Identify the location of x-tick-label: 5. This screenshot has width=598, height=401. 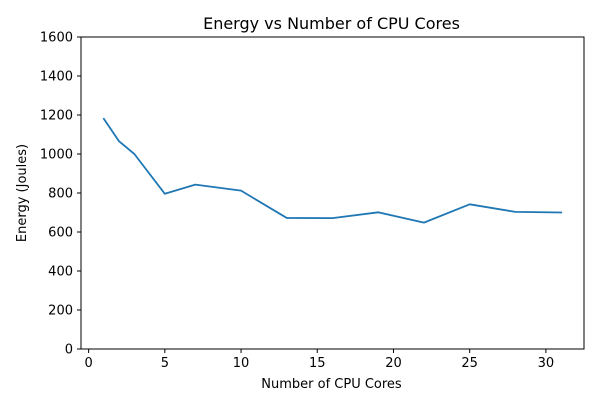
(165, 363).